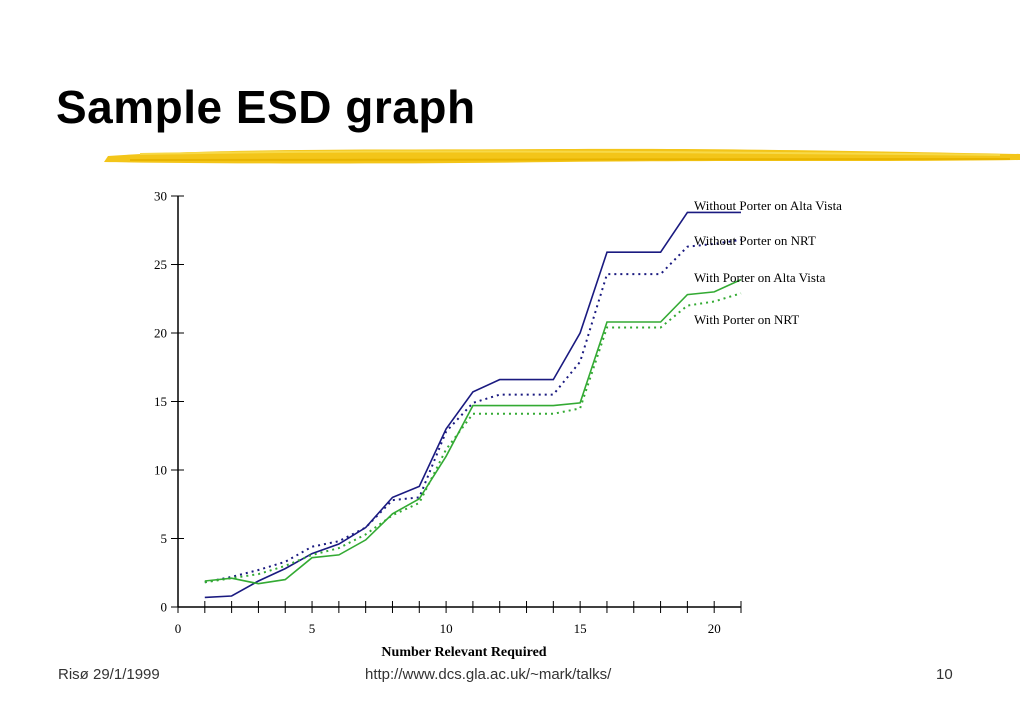 The width and height of the screenshot is (1023, 708). What do you see at coordinates (312, 628) in the screenshot?
I see `x-tick-label: 5` at bounding box center [312, 628].